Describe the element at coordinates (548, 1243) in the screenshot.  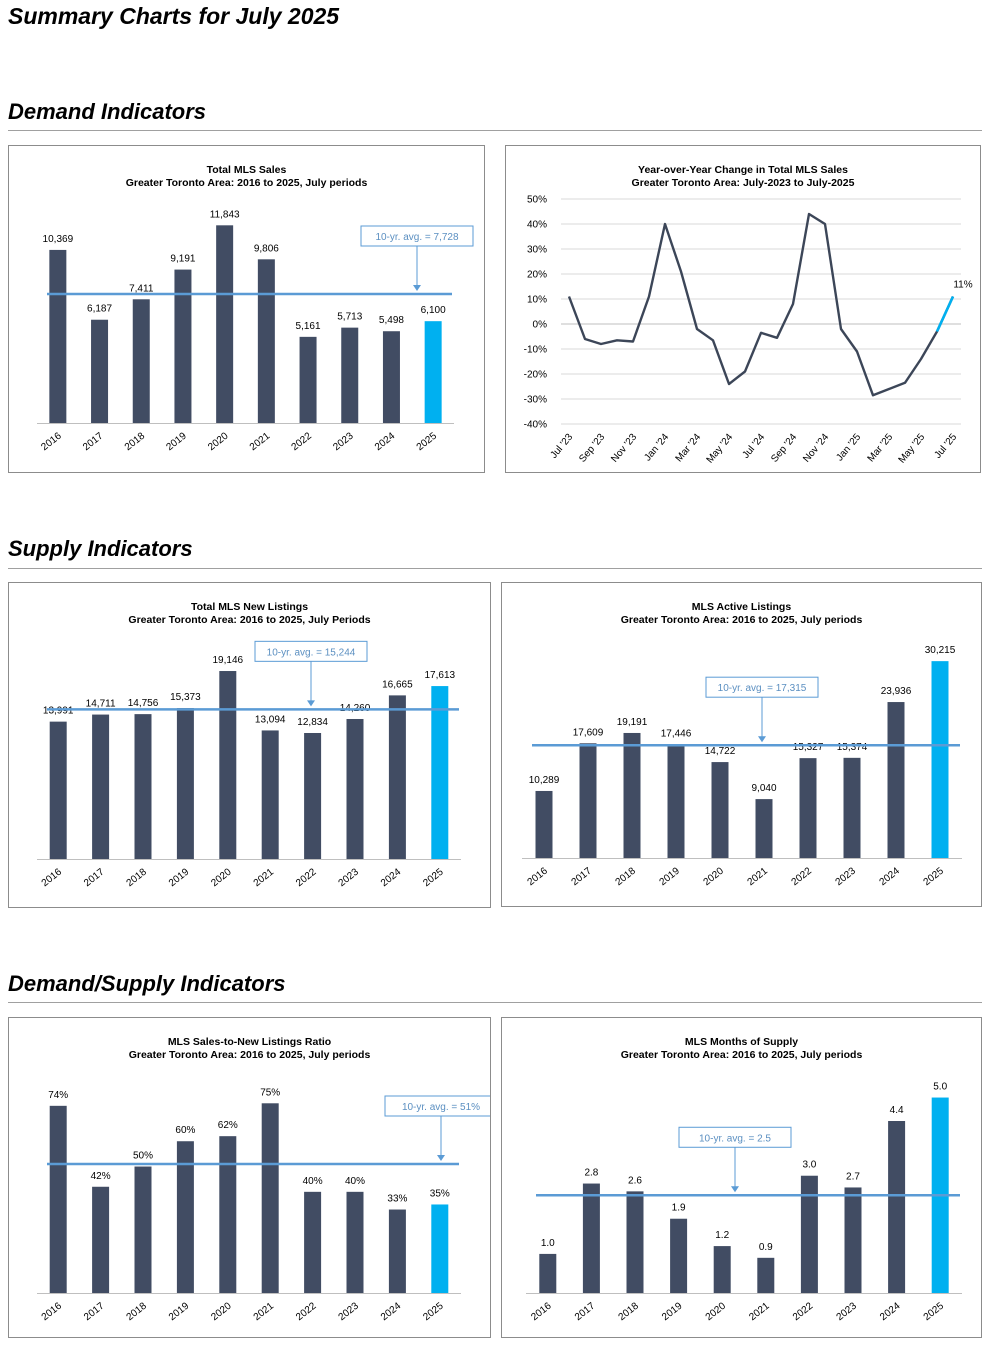
I see `data-label: 1.0` at that location.